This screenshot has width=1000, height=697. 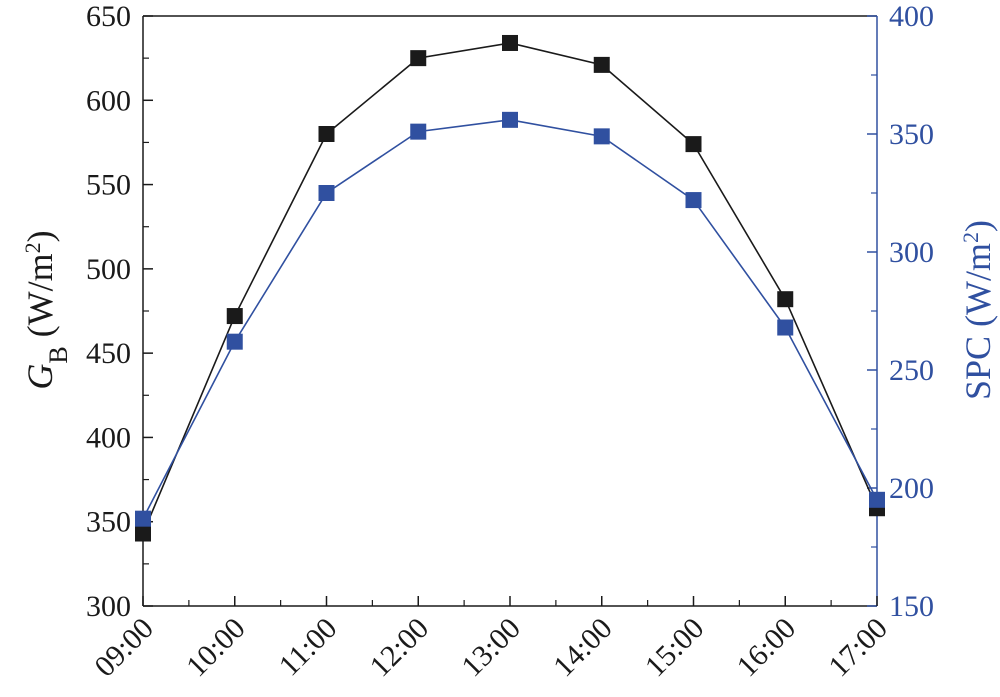 What do you see at coordinates (911, 16) in the screenshot?
I see `right-tick-label: 400` at bounding box center [911, 16].